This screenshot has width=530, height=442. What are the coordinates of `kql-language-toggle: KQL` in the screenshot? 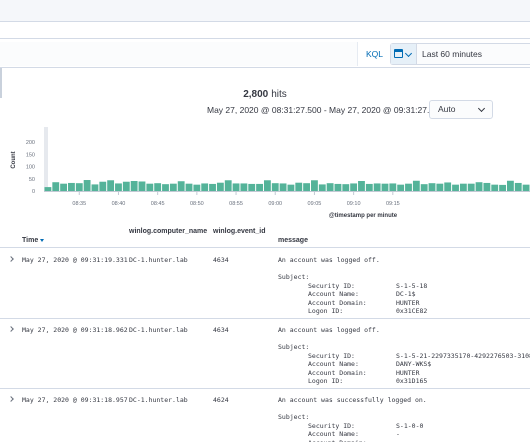 It's located at (375, 54).